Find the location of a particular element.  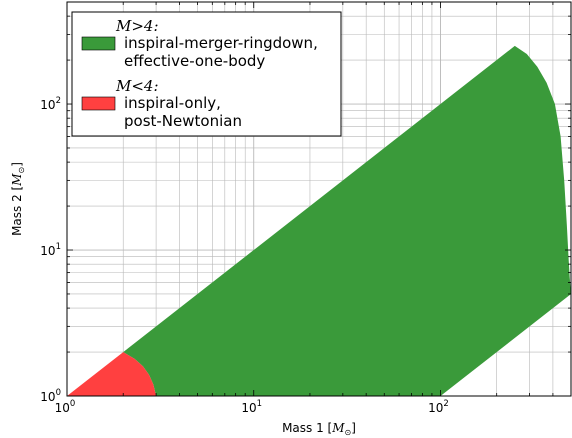

legend-header-imr: M>4: is located at coordinates (137, 26).